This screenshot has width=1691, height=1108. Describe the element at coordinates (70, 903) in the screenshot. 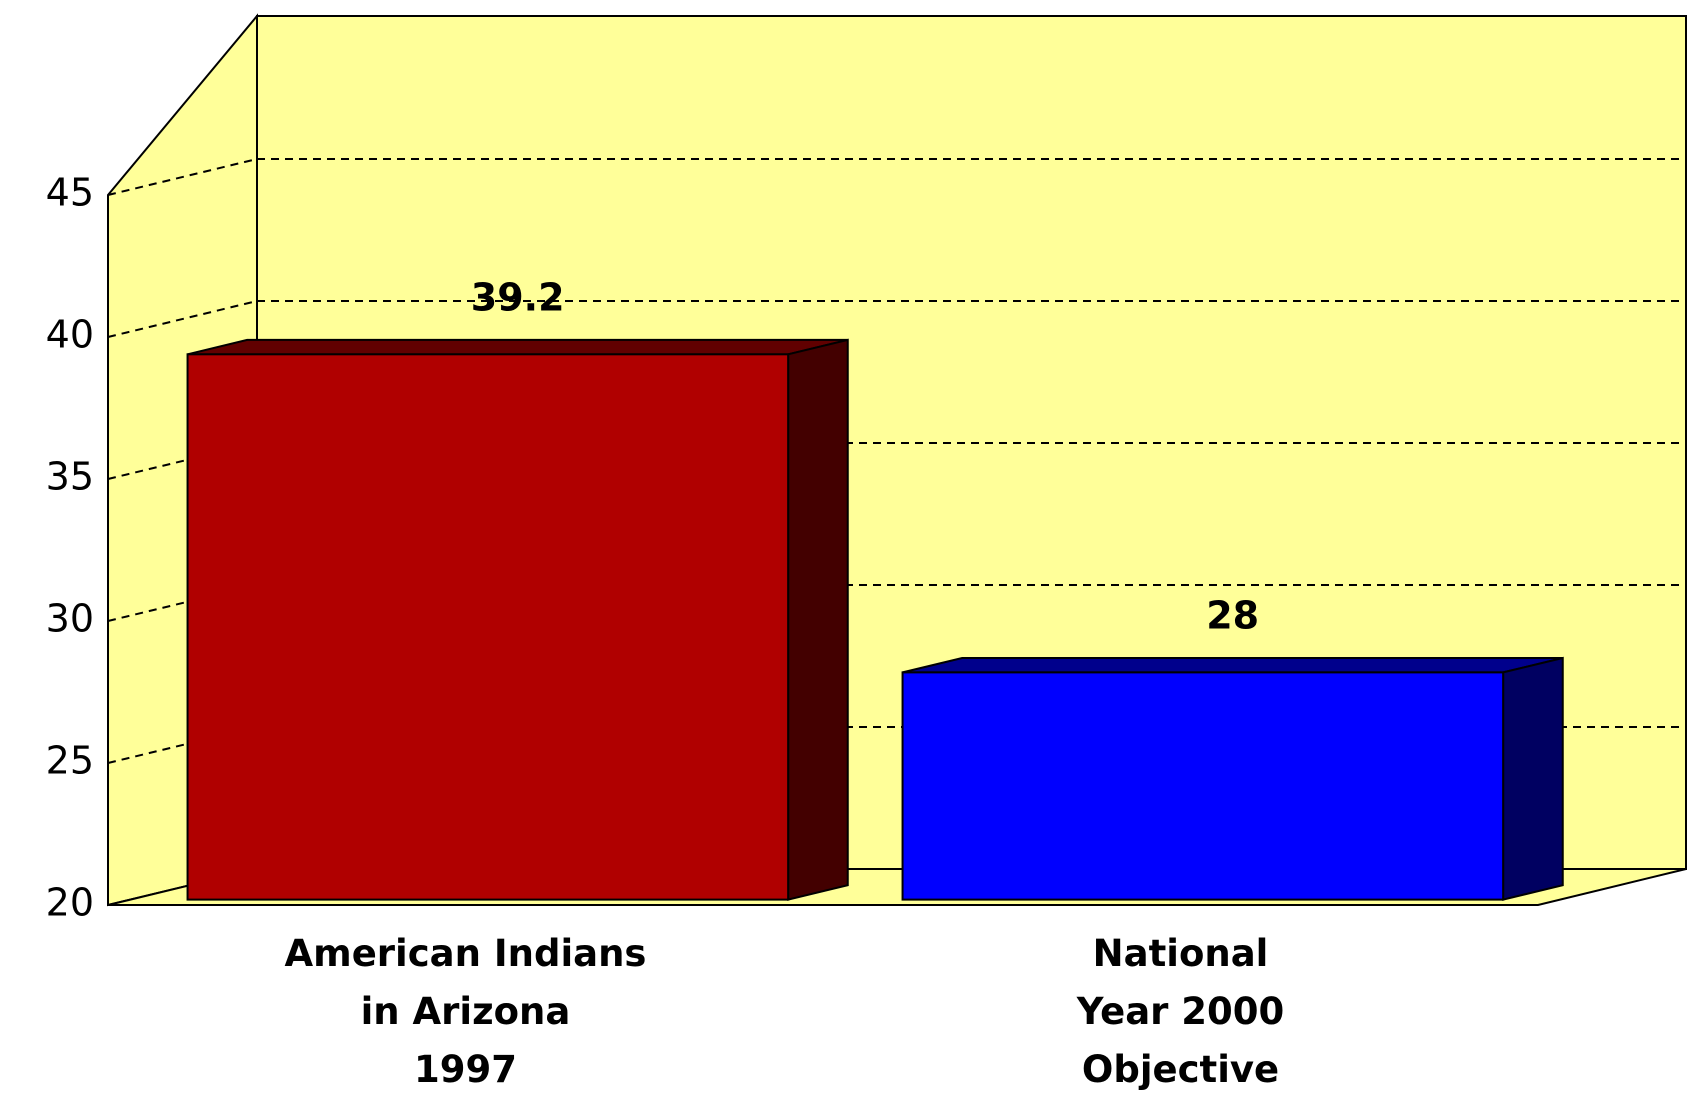

I see `y-tick-label: 20` at that location.